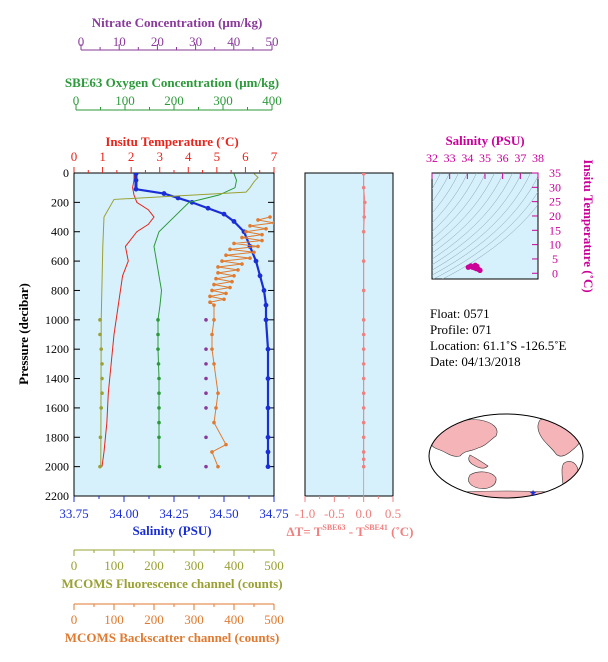  Describe the element at coordinates (234, 619) in the screenshot. I see `backscatter-axis-tick-label: 400` at that location.